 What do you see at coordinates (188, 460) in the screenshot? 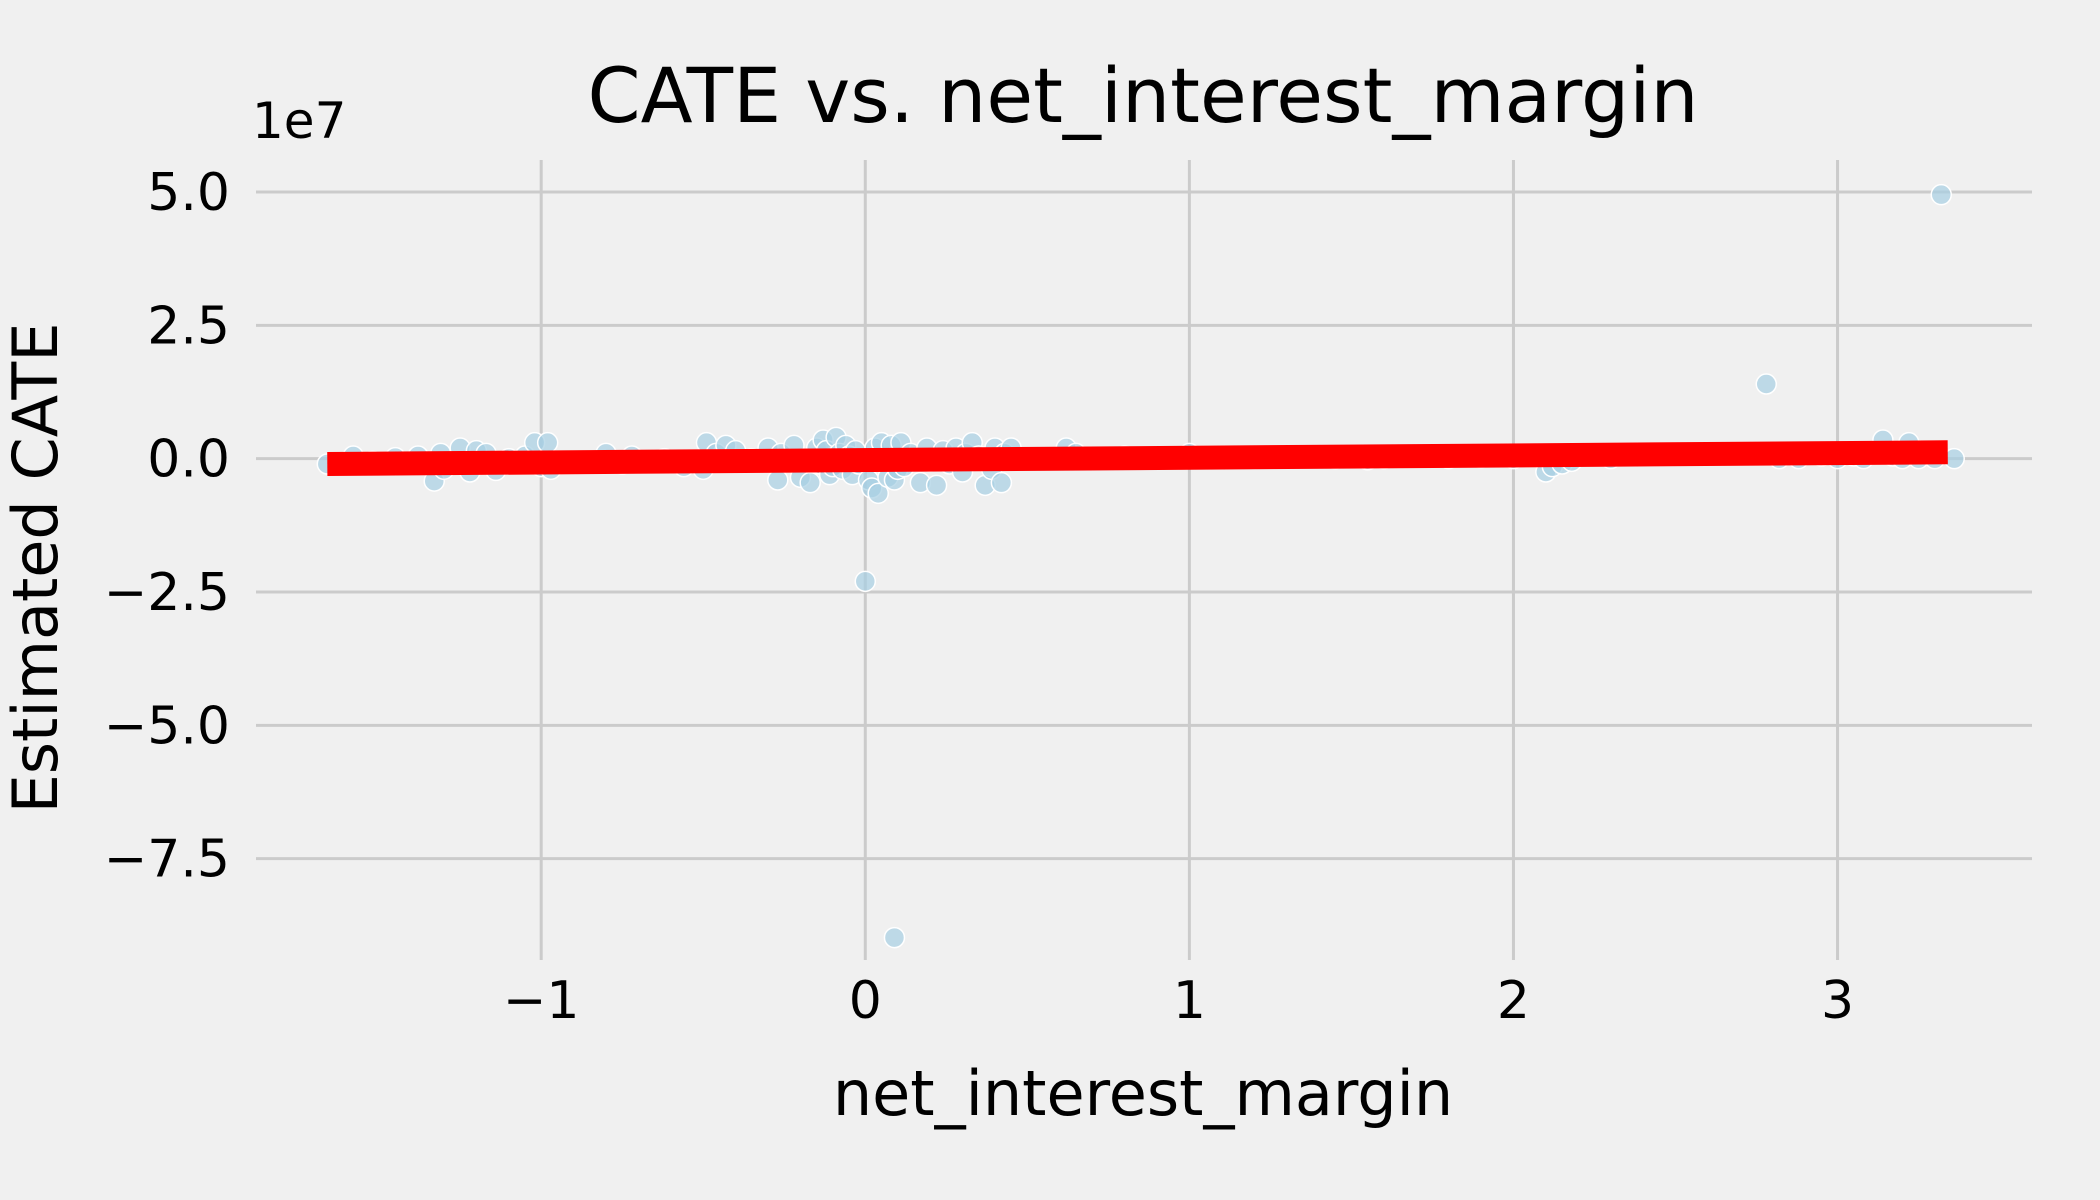
I see `y-tick-label: 0.0` at bounding box center [188, 460].